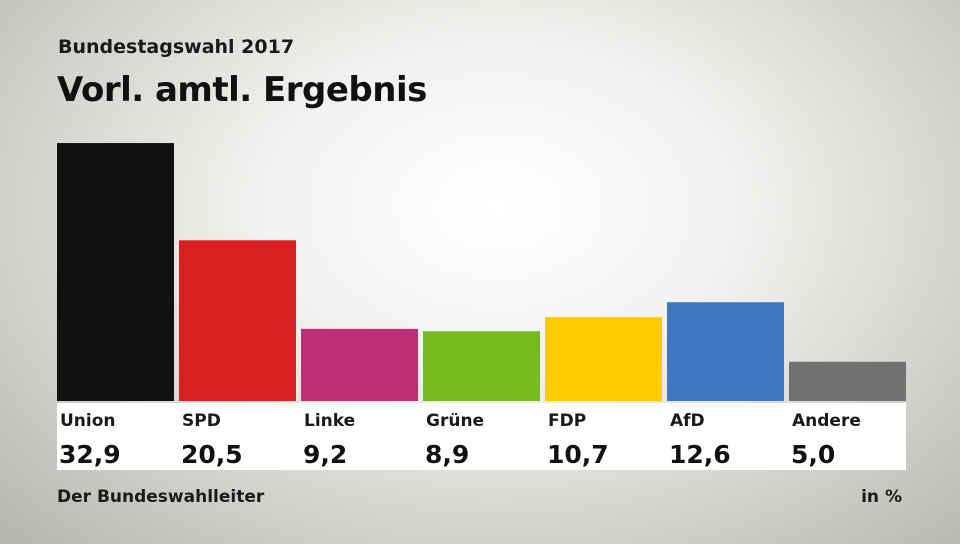 This screenshot has width=960, height=544. Describe the element at coordinates (481, 366) in the screenshot. I see `bar-grüne` at that location.